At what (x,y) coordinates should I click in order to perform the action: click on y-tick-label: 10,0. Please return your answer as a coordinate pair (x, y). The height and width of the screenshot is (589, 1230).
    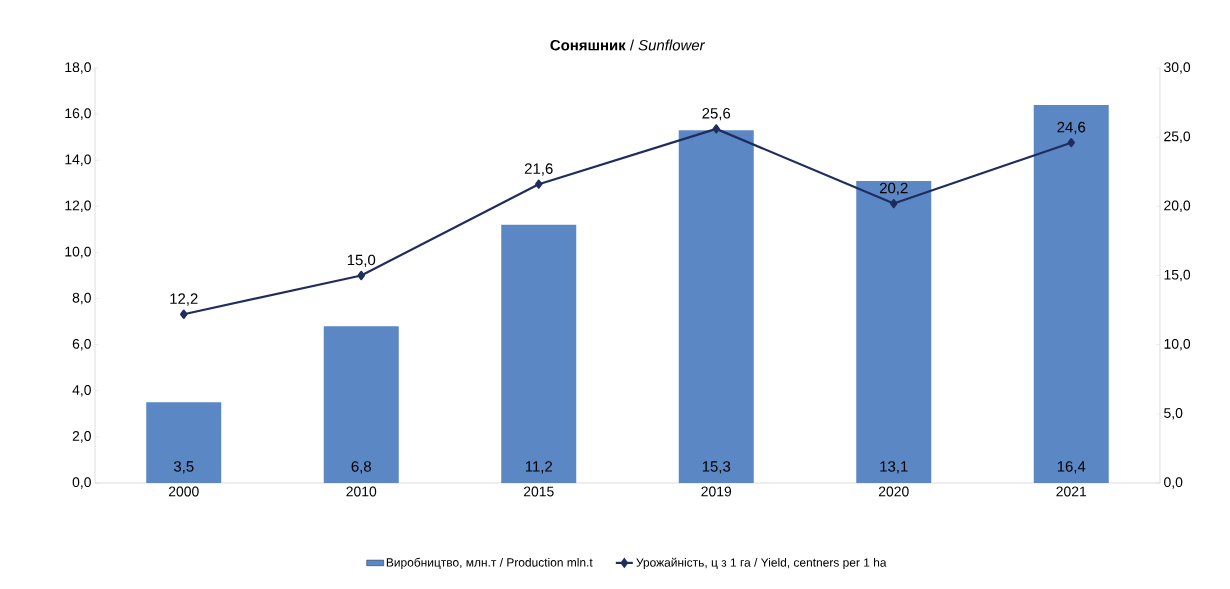
    Looking at the image, I should click on (78, 252).